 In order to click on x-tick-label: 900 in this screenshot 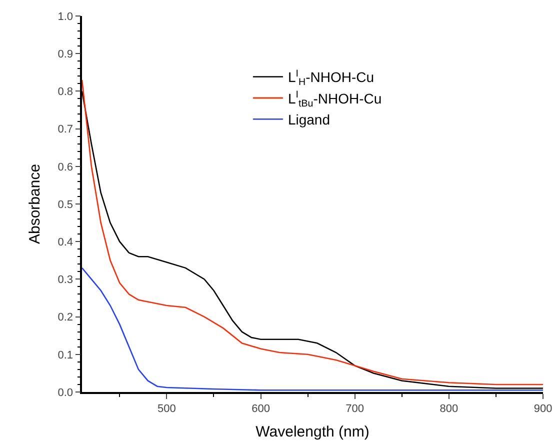, I will do `click(543, 408)`.